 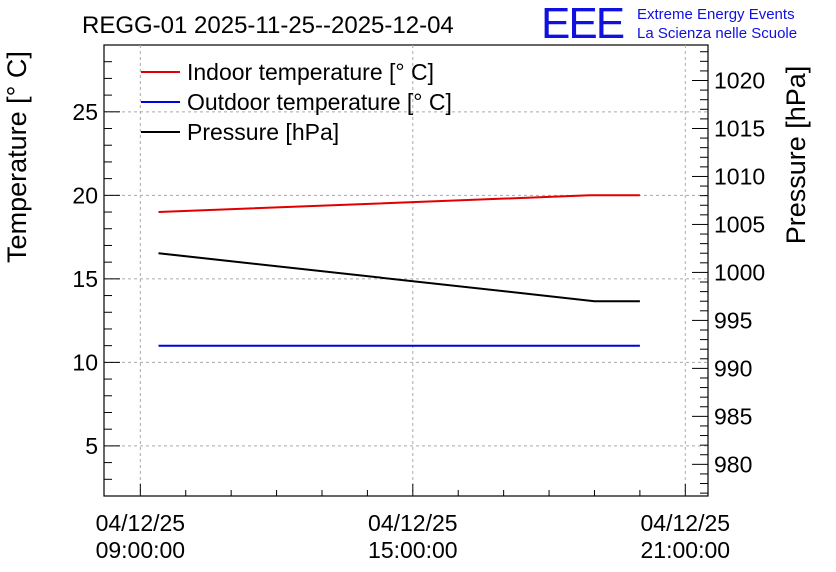 I want to click on y2-tick-label: 1020, so click(x=739, y=81).